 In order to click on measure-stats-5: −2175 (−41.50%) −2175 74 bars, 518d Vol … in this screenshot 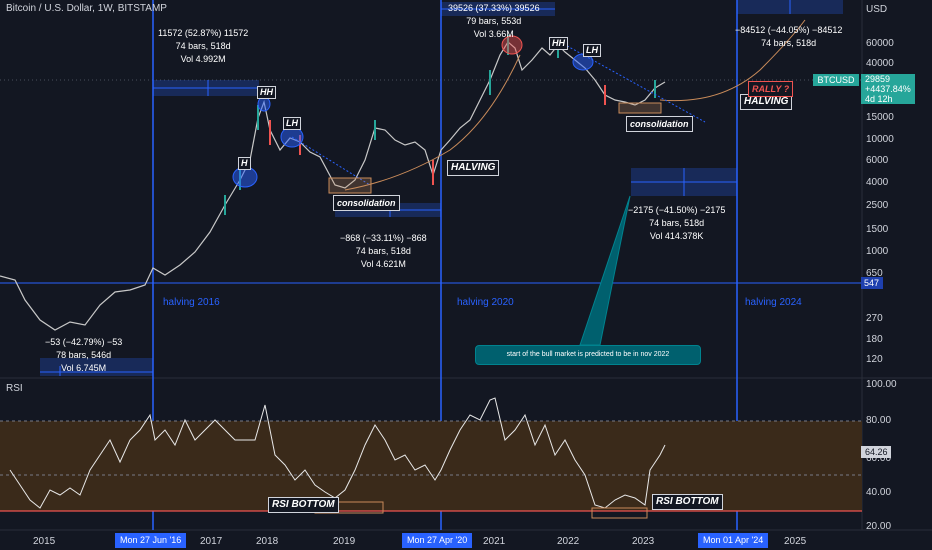, I will do `click(677, 223)`.